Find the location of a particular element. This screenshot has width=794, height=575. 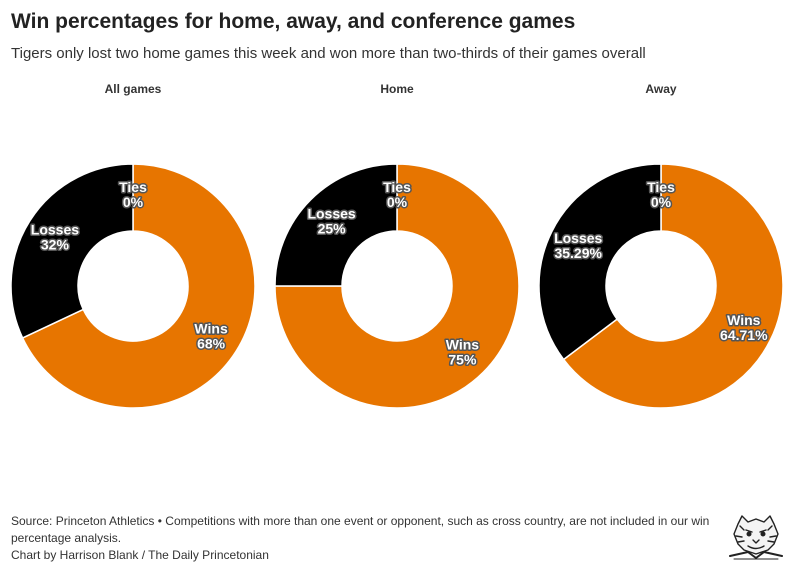

slice-label-losses: Losses 25% is located at coordinates (331, 221).